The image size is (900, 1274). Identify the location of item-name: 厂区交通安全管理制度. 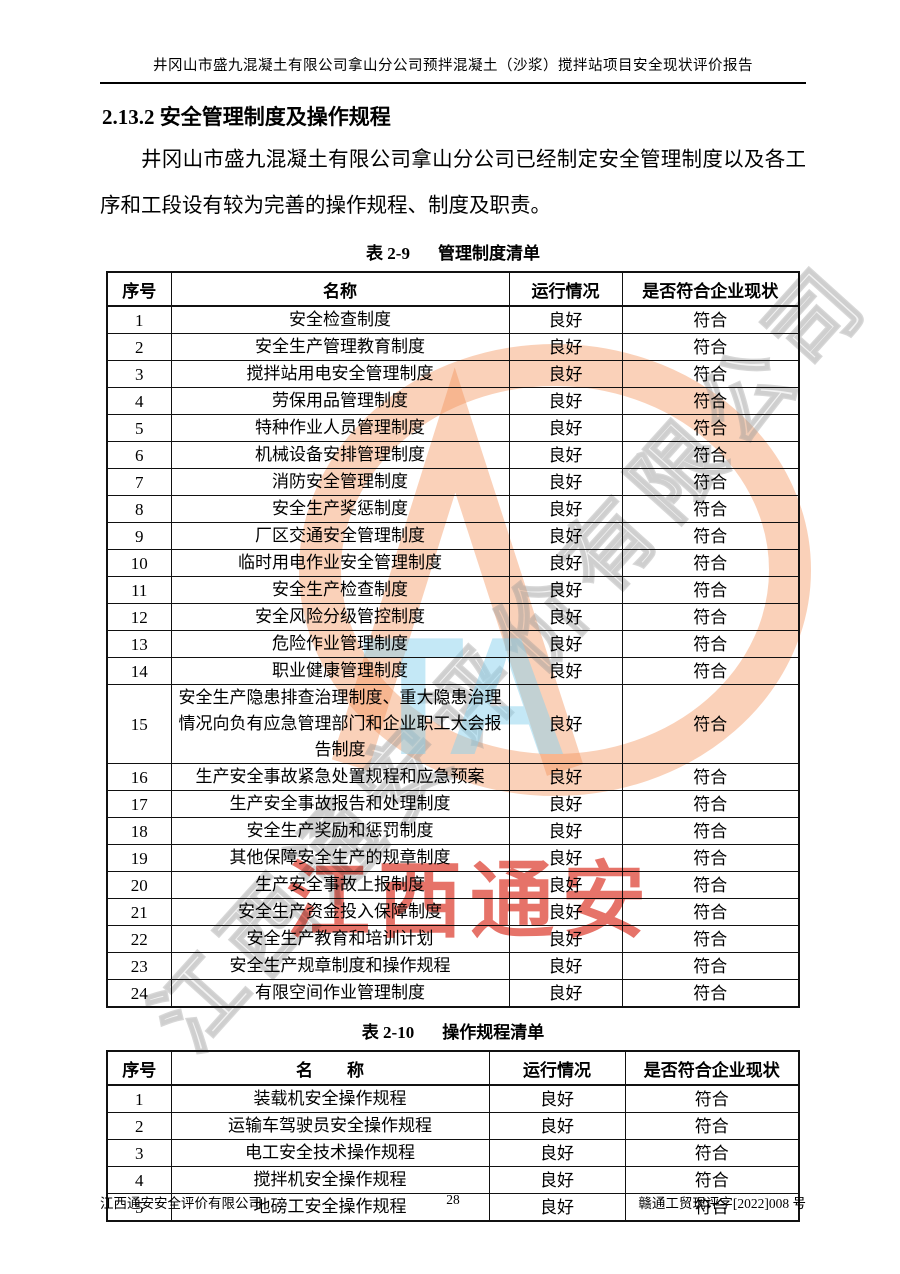
(340, 536).